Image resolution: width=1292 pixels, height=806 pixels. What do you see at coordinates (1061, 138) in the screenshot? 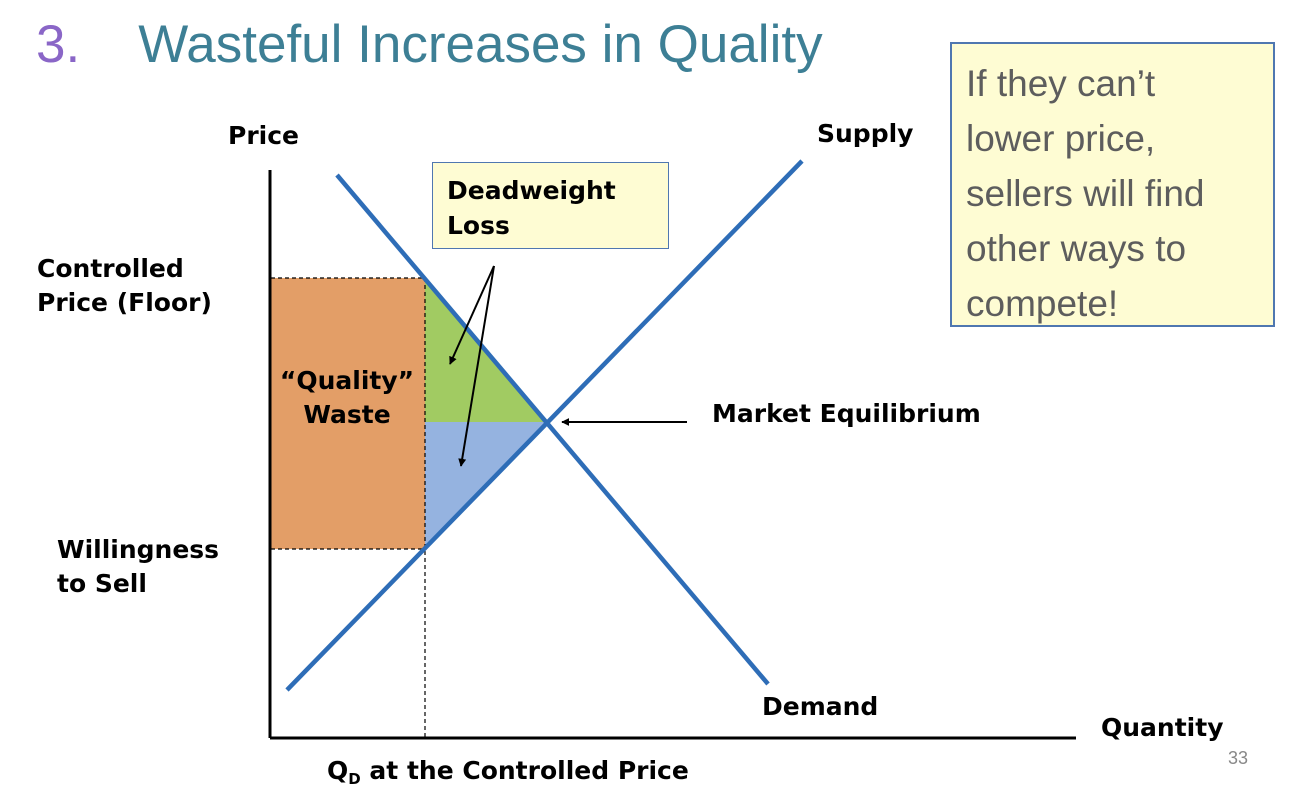
I see `callout-line: lower price,` at bounding box center [1061, 138].